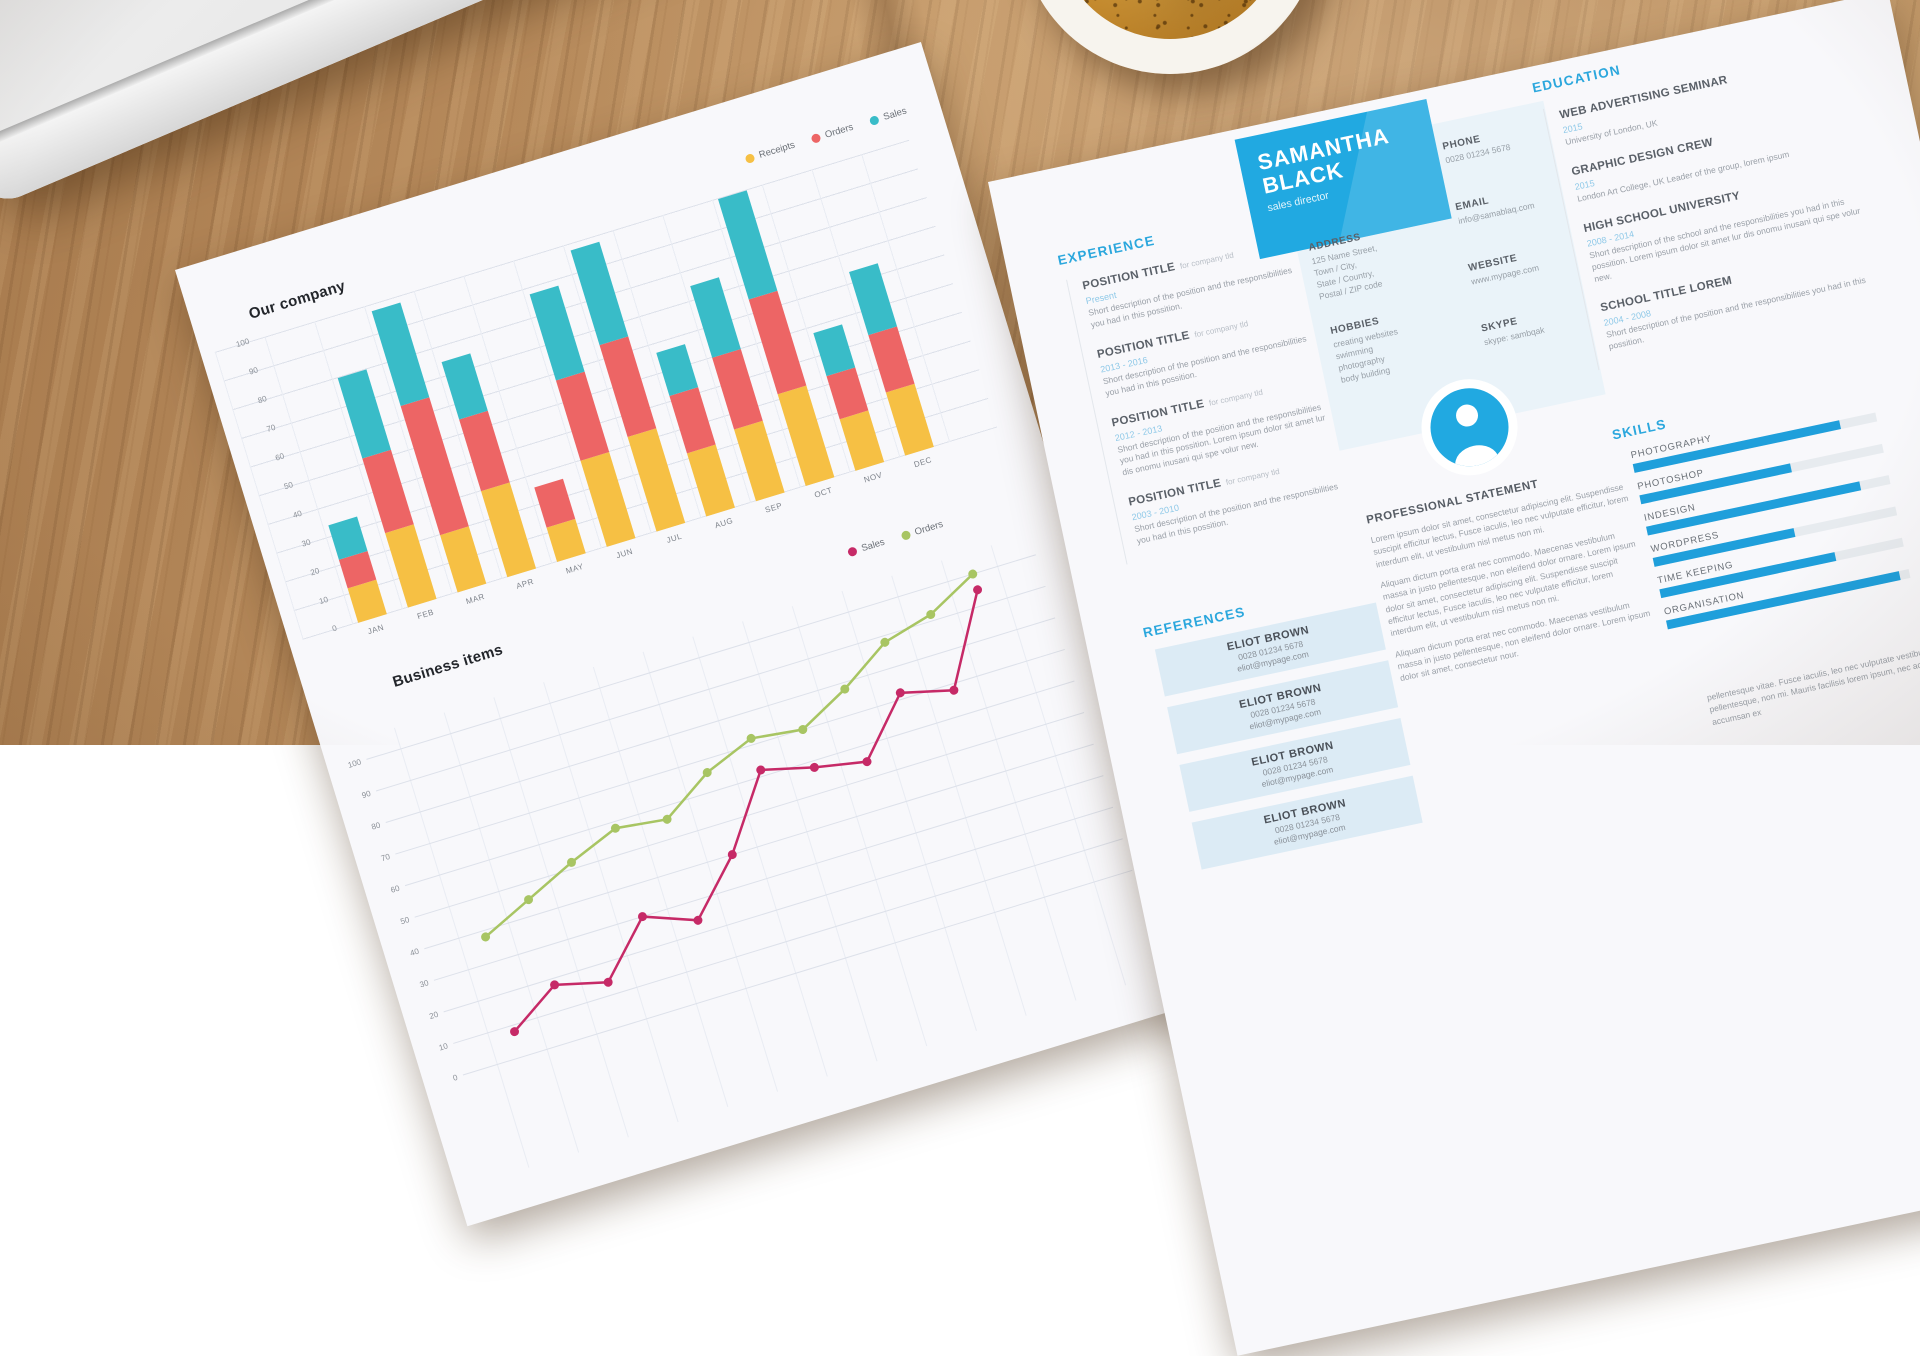 The height and width of the screenshot is (1356, 1920). Describe the element at coordinates (455, 1078) in the screenshot. I see `line-chart-ytick: 0` at that location.